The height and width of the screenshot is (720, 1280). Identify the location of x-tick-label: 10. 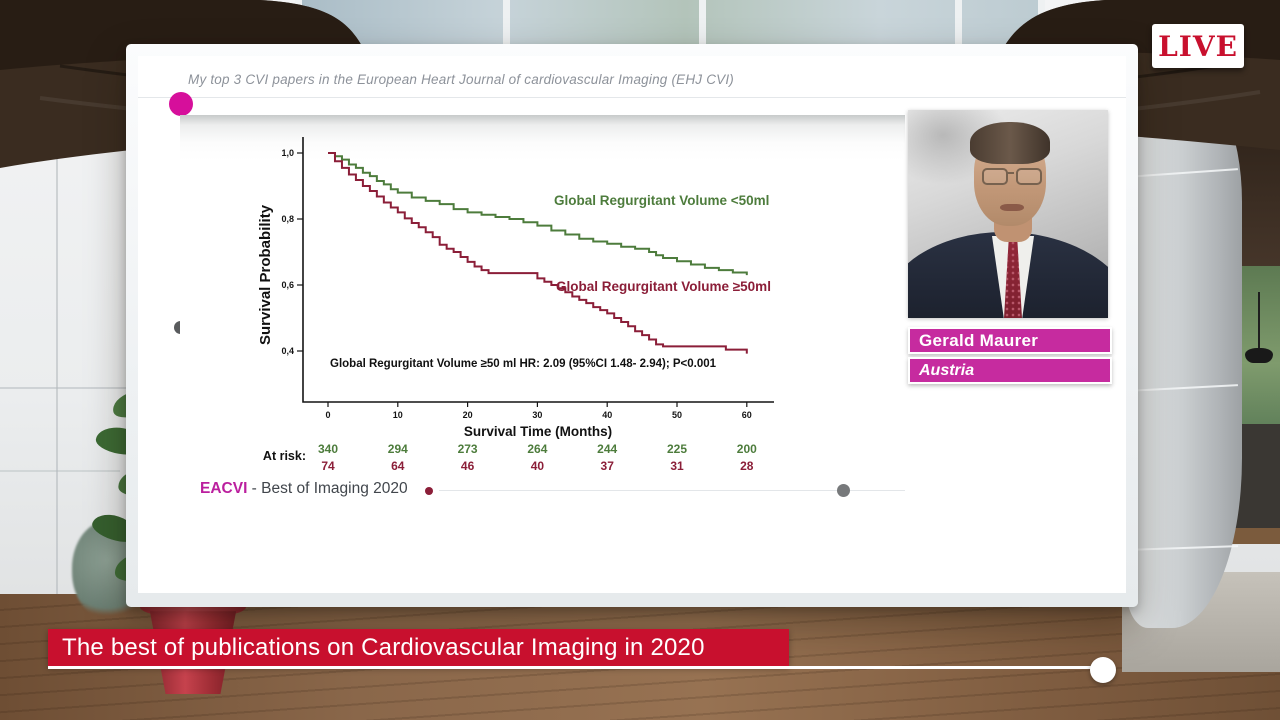
(398, 415).